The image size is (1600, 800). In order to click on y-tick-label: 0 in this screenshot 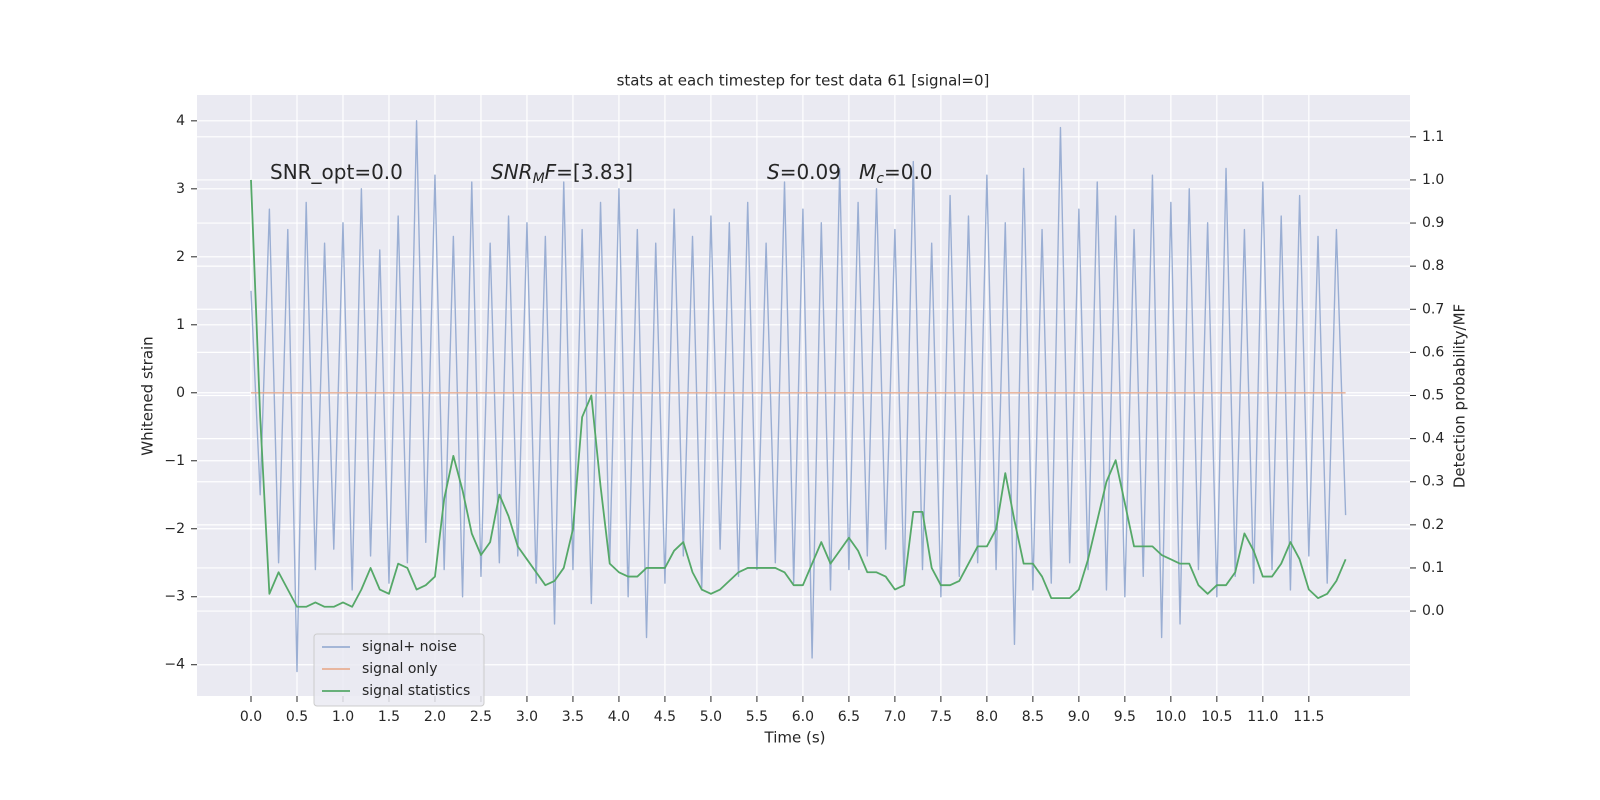, I will do `click(180, 393)`.